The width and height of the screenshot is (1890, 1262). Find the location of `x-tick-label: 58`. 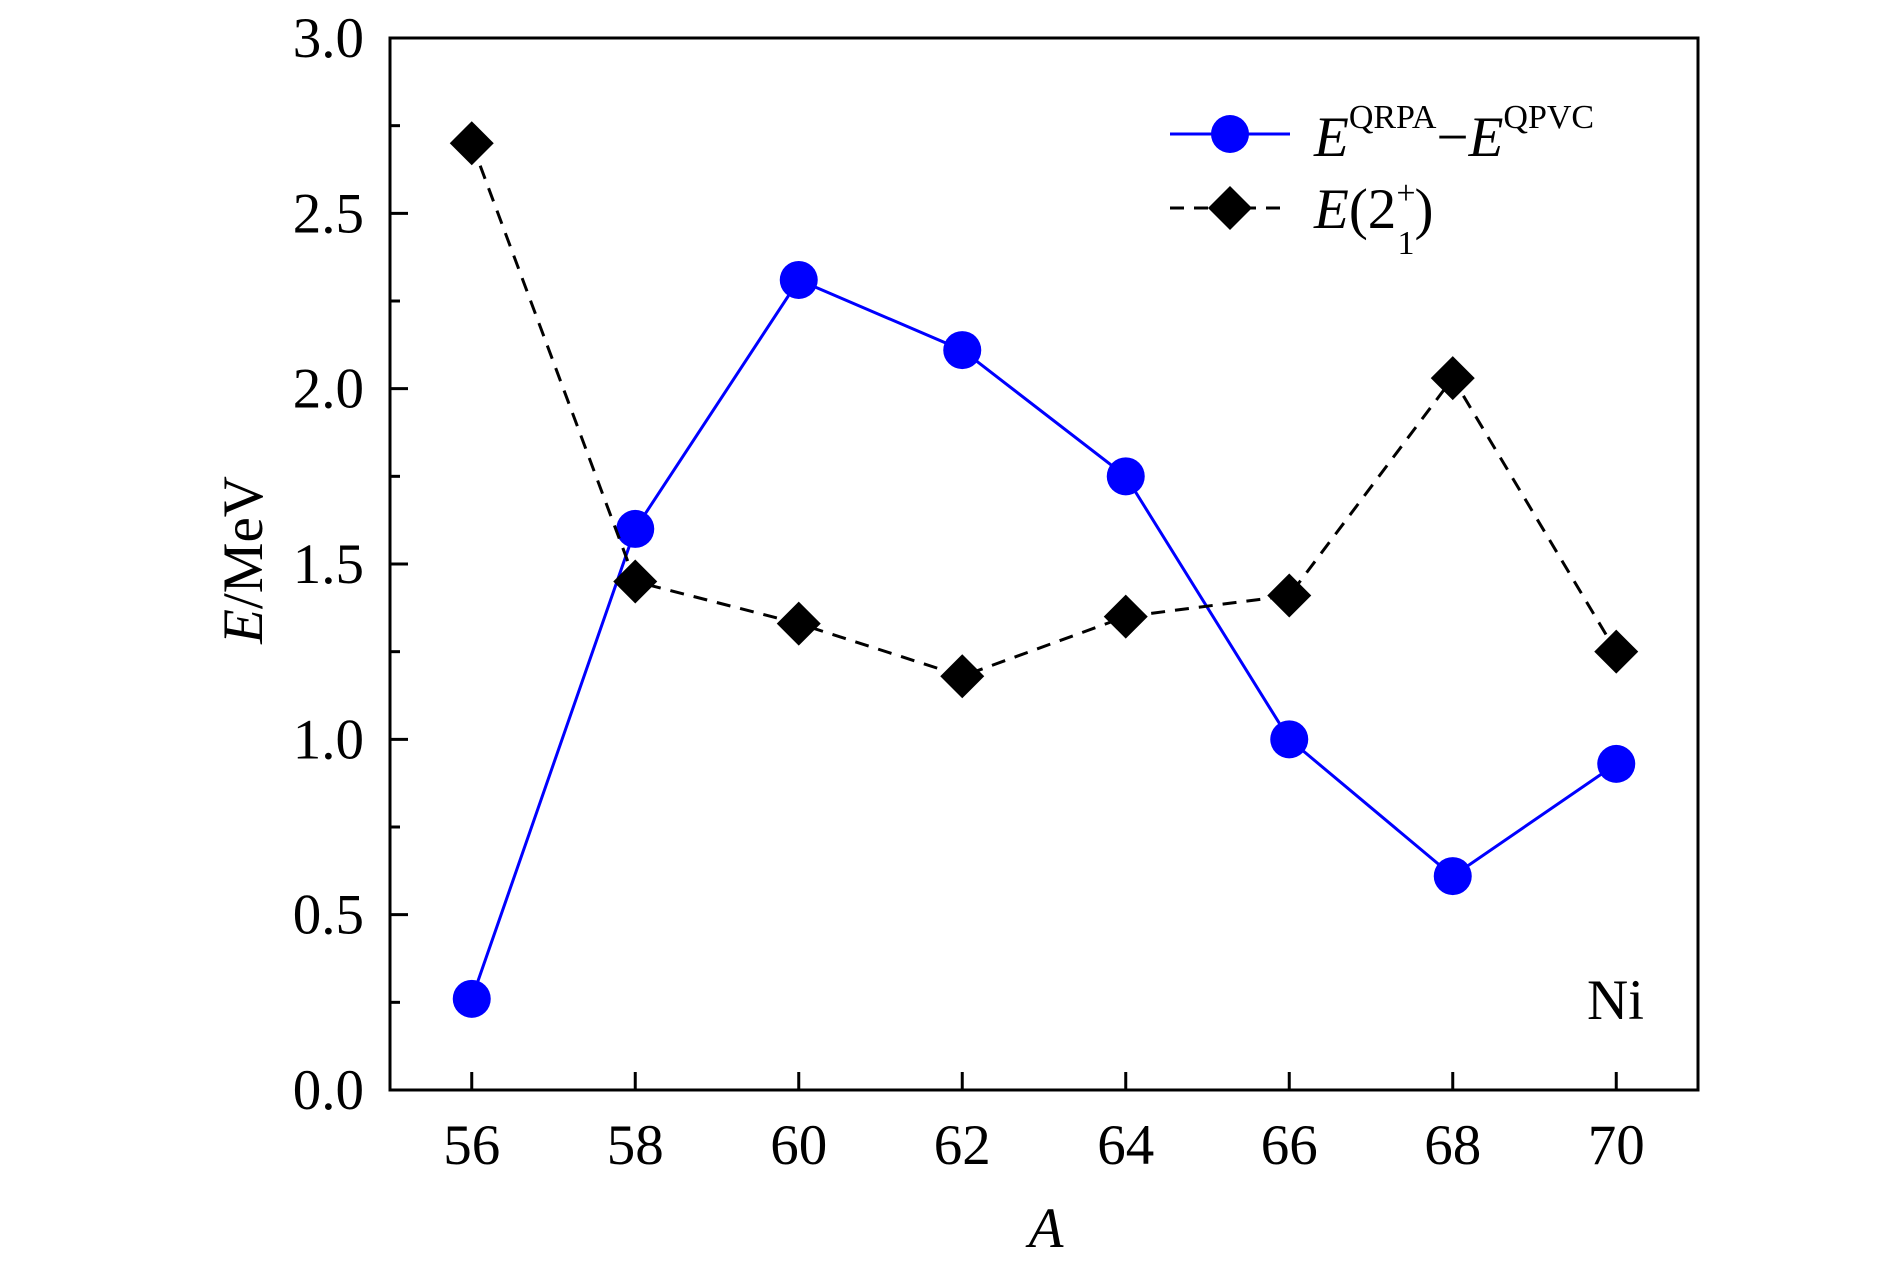

x-tick-label: 58 is located at coordinates (635, 1145).